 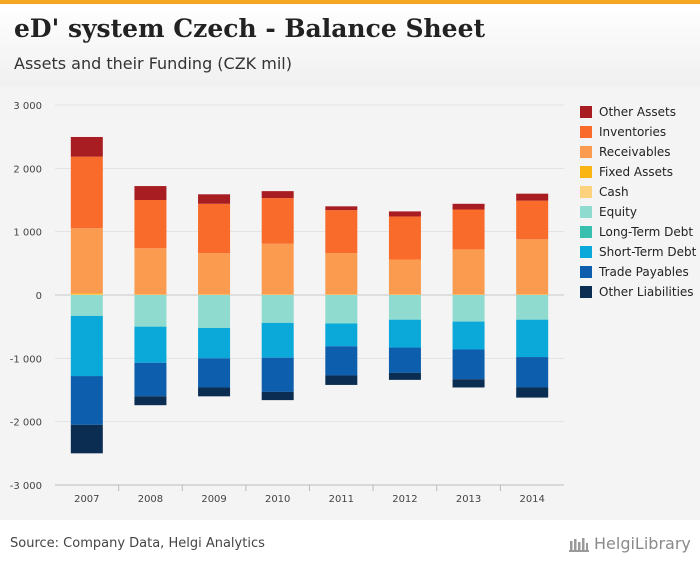 I want to click on legend-item: Long-Term Debt, so click(x=638, y=232).